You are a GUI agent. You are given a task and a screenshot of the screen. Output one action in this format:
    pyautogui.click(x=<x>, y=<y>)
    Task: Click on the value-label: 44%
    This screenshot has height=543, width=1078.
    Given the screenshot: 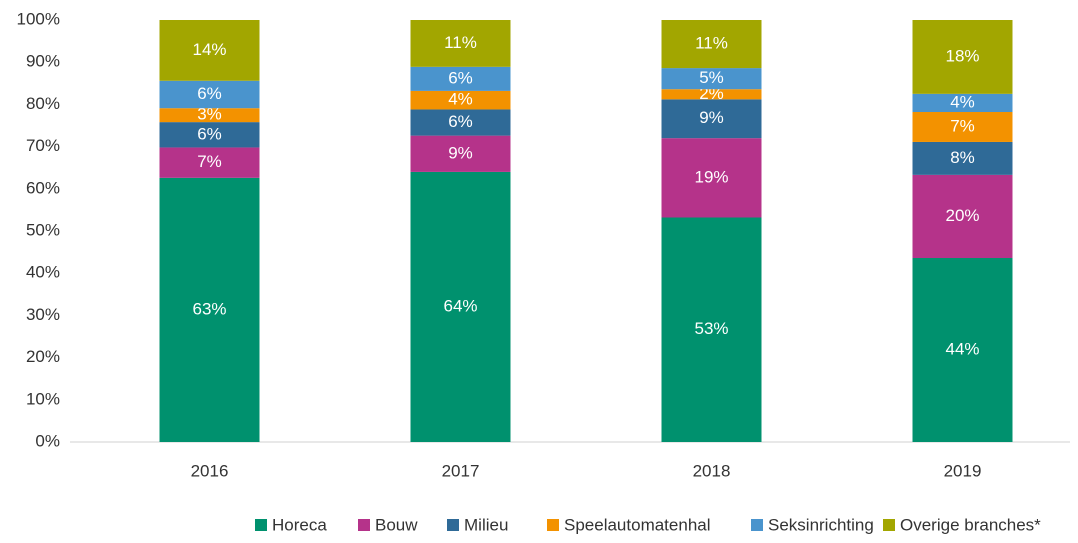 What is the action you would take?
    pyautogui.click(x=962, y=348)
    